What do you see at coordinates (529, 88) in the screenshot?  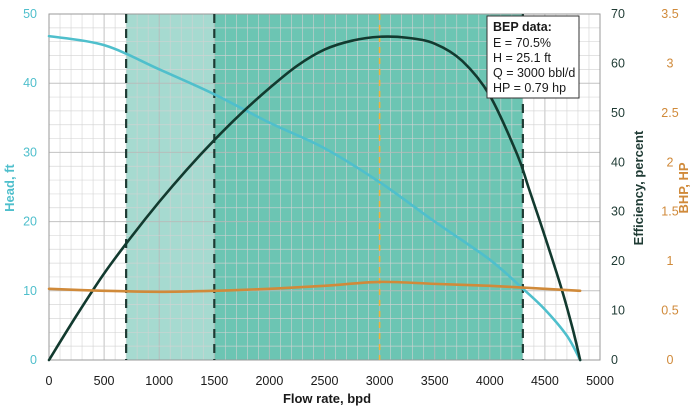 I see `bep-hp: HP = 0.79 hp` at bounding box center [529, 88].